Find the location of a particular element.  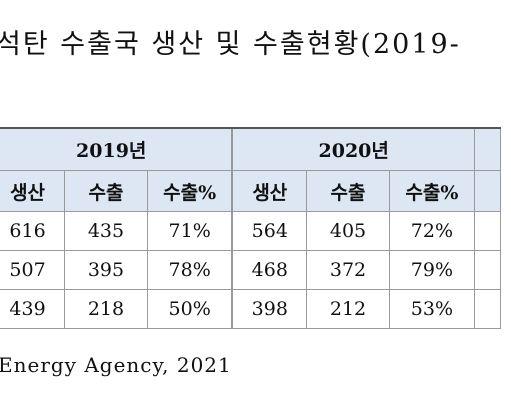

table-row: 439 218 50% 398 212 53% is located at coordinates (251, 309).